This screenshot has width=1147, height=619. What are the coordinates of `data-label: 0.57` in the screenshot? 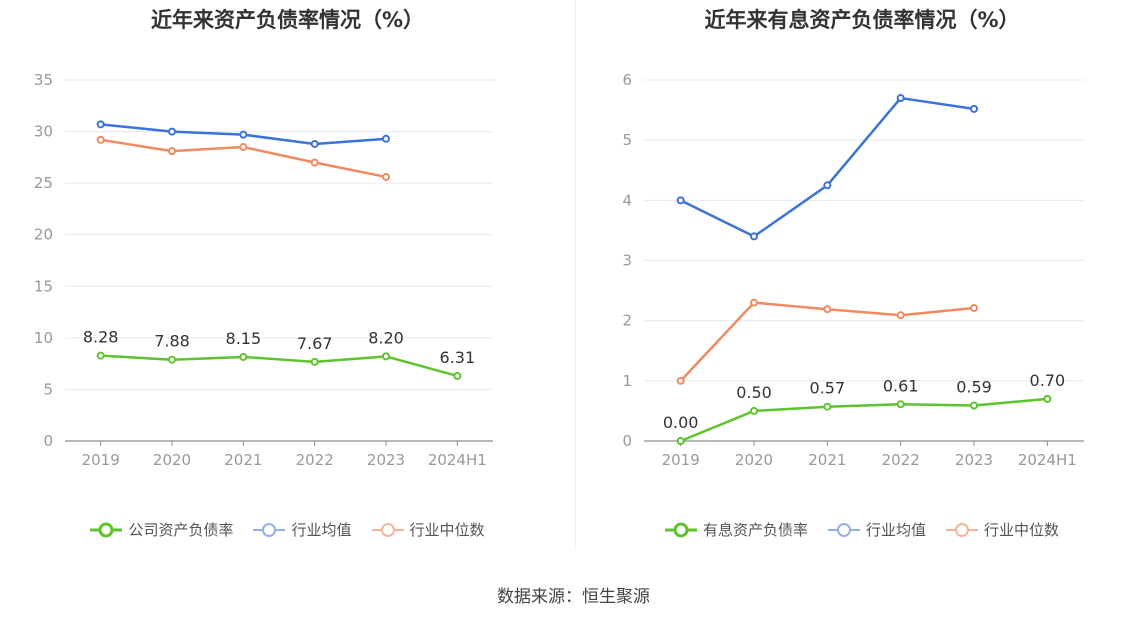 It's located at (828, 388).